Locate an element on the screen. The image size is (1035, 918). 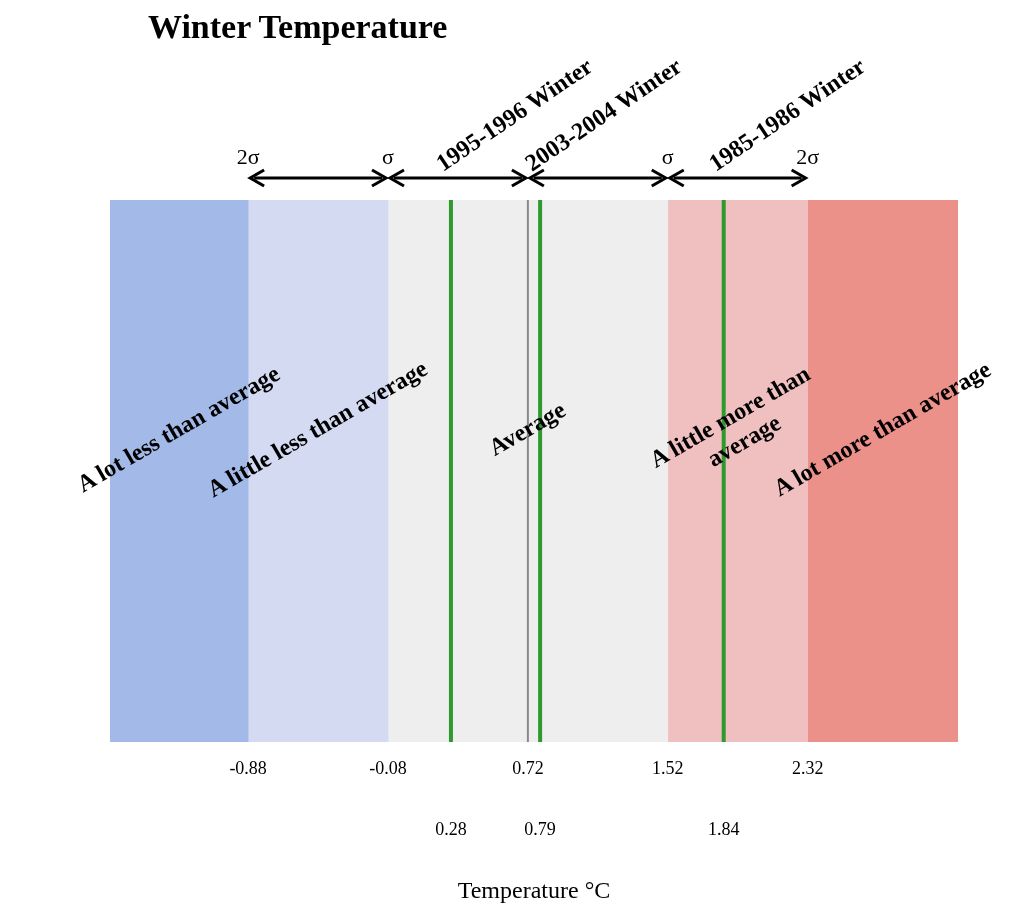
x-tick-label: -0.08 is located at coordinates (388, 767).